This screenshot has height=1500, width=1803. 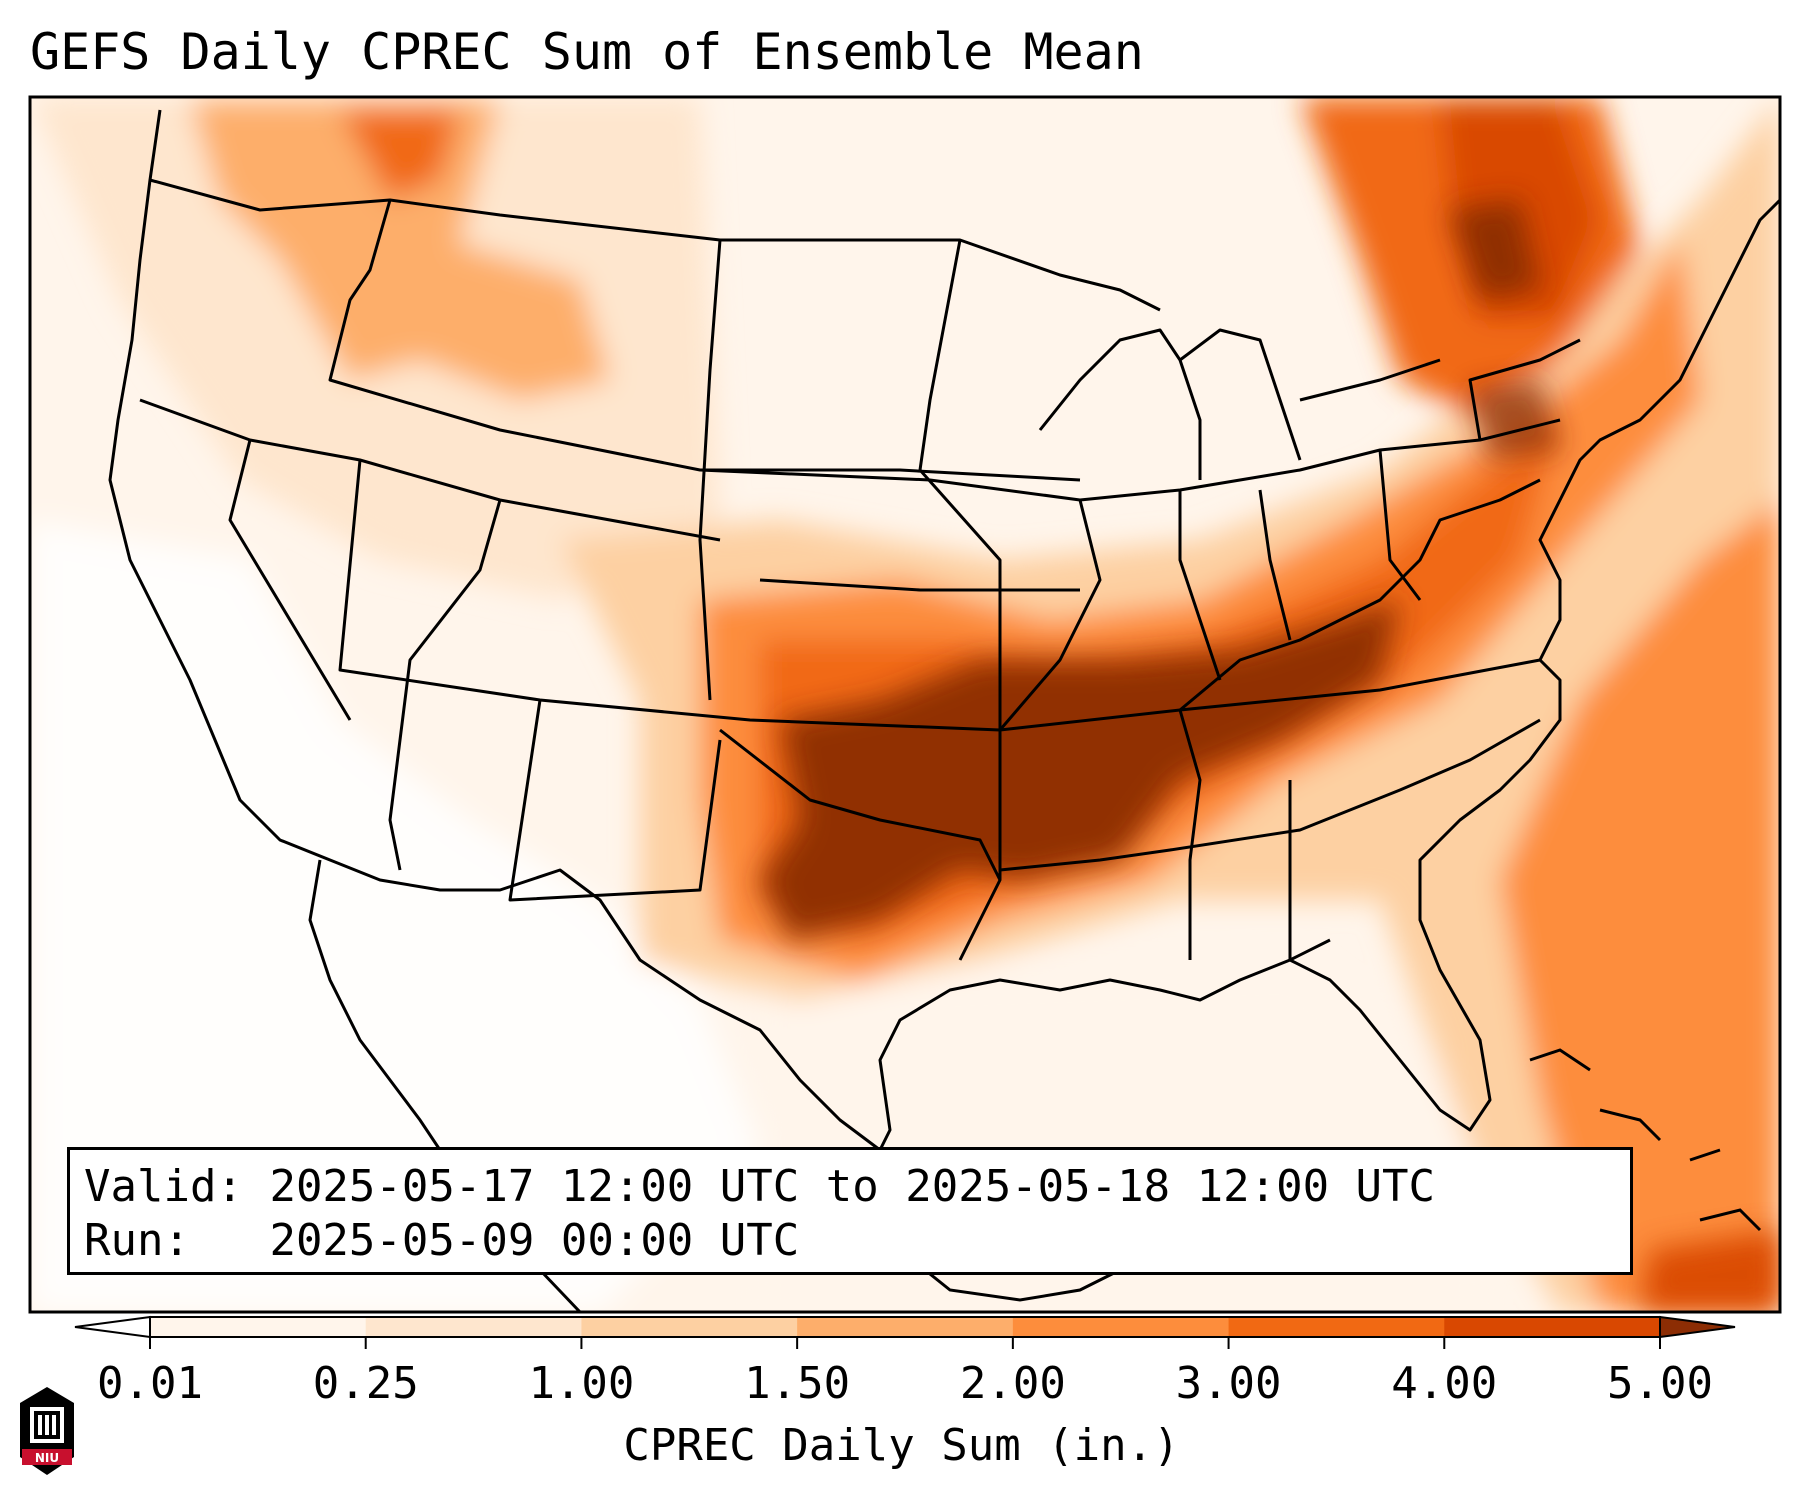 What do you see at coordinates (581, 1383) in the screenshot?
I see `colorbar-tick-label: 1.00` at bounding box center [581, 1383].